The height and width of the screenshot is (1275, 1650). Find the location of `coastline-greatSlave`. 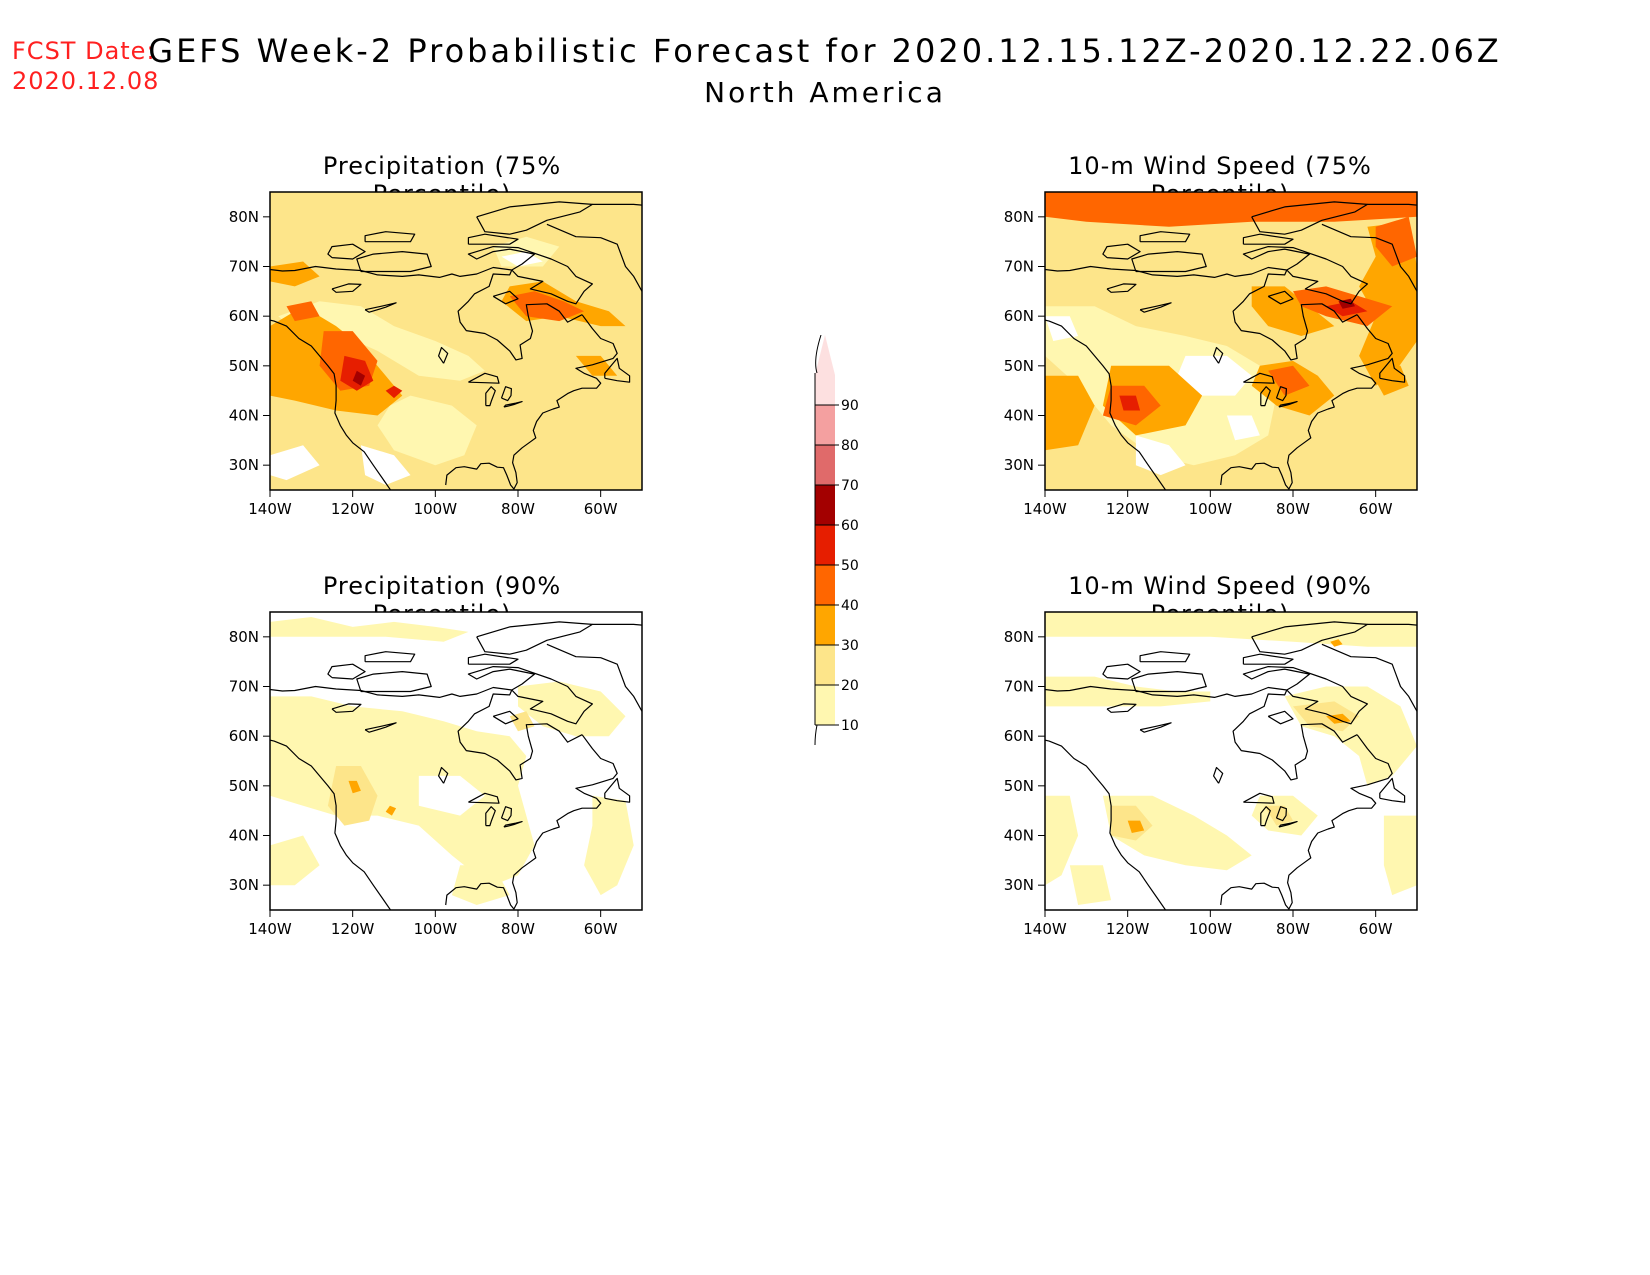

coastline-greatSlave is located at coordinates (1155, 307).